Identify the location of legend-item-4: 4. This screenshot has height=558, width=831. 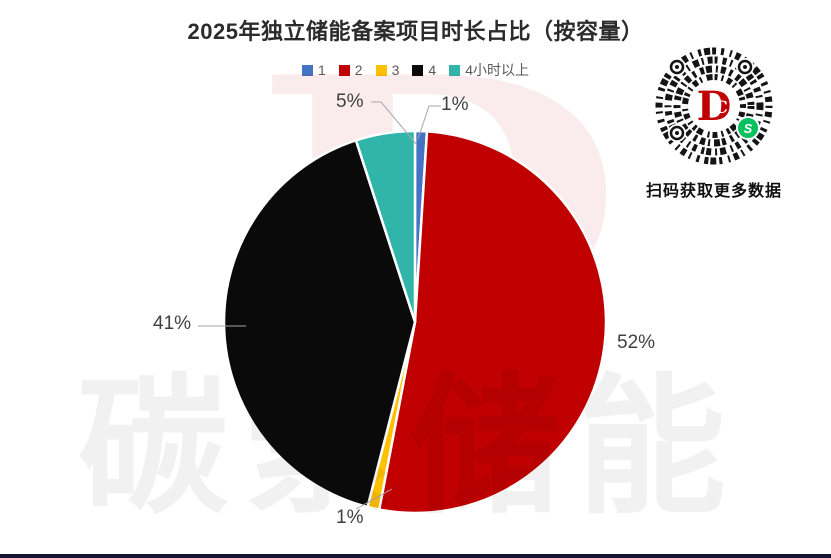
(424, 70).